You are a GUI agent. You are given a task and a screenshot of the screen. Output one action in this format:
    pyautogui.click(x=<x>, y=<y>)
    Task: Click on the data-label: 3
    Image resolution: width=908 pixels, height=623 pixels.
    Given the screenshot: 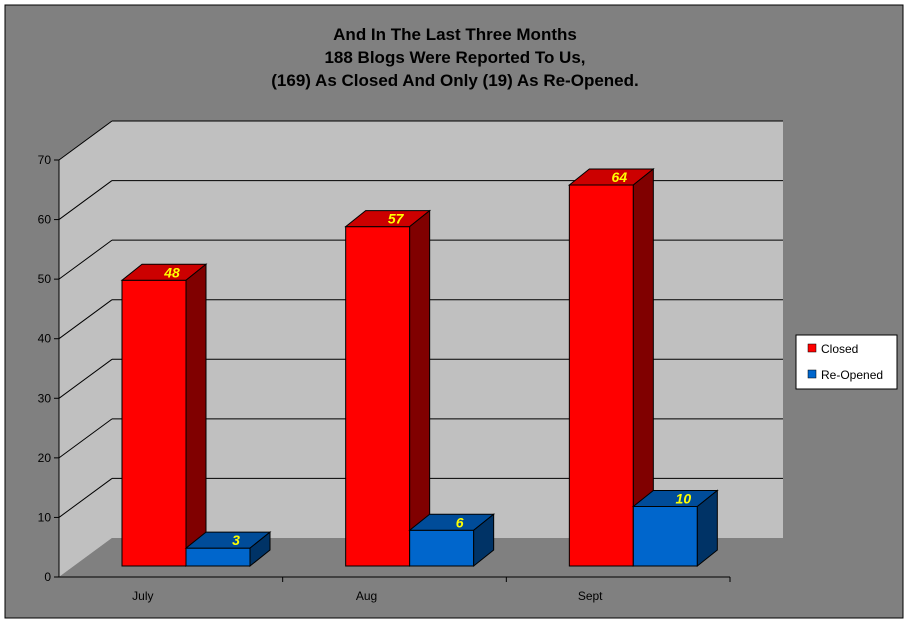 What is the action you would take?
    pyautogui.click(x=236, y=540)
    